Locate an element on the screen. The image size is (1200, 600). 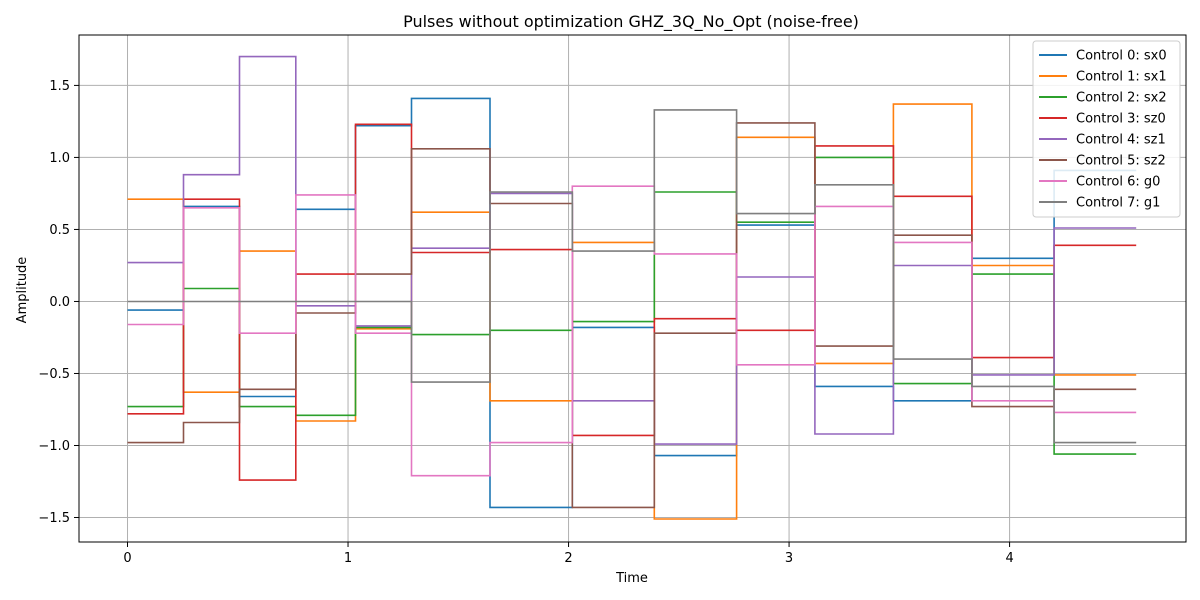
x-axis-label: Time is located at coordinates (631, 578).